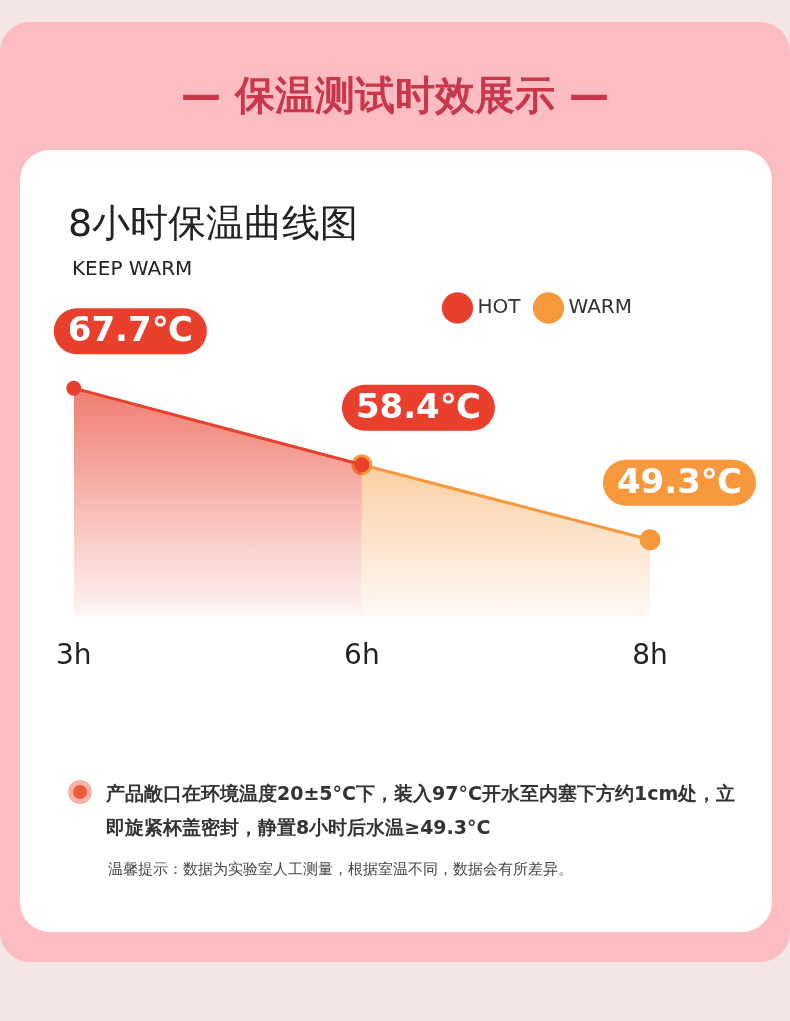  What do you see at coordinates (600, 306) in the screenshot?
I see `legend-label: WARM` at bounding box center [600, 306].